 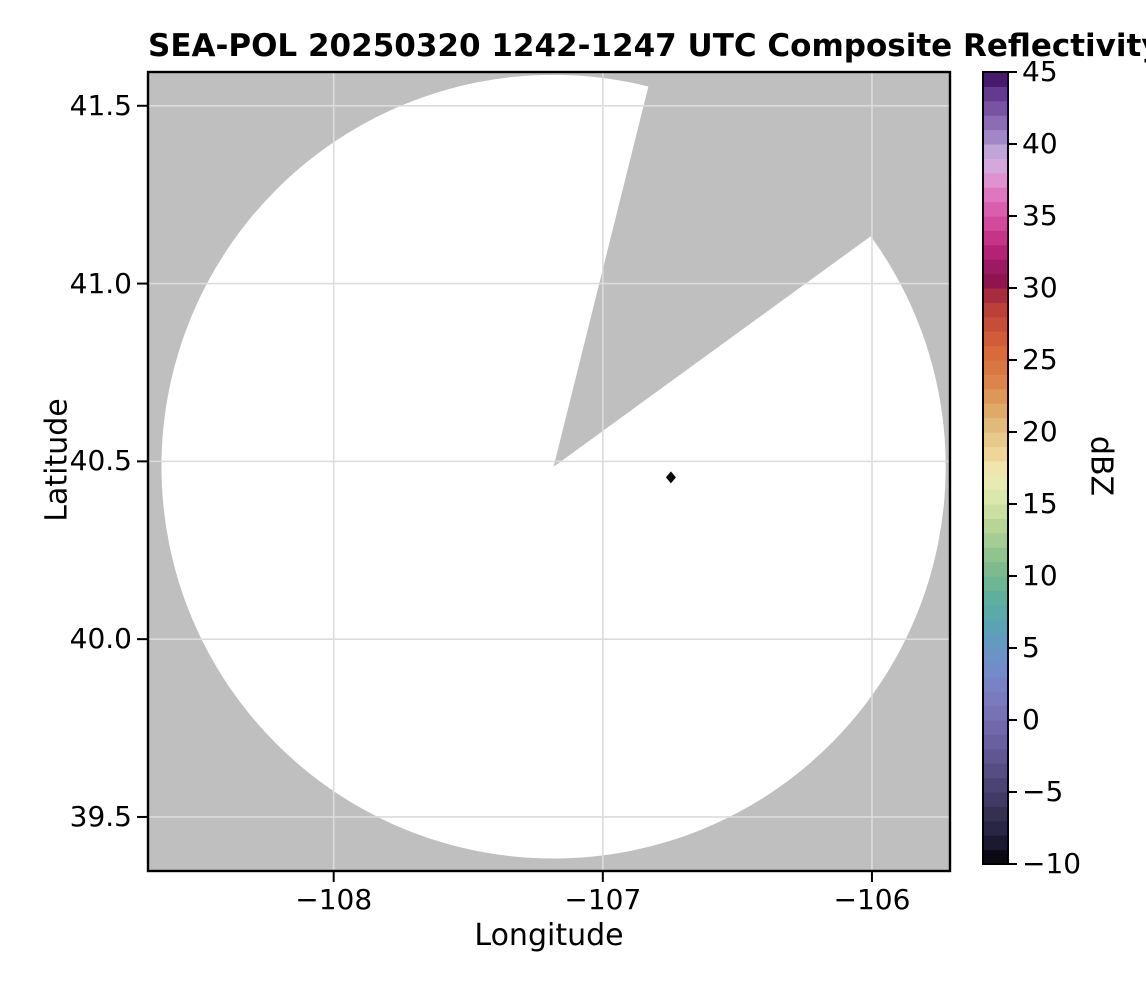 What do you see at coordinates (603, 899) in the screenshot?
I see `x-tick-label: −107` at bounding box center [603, 899].